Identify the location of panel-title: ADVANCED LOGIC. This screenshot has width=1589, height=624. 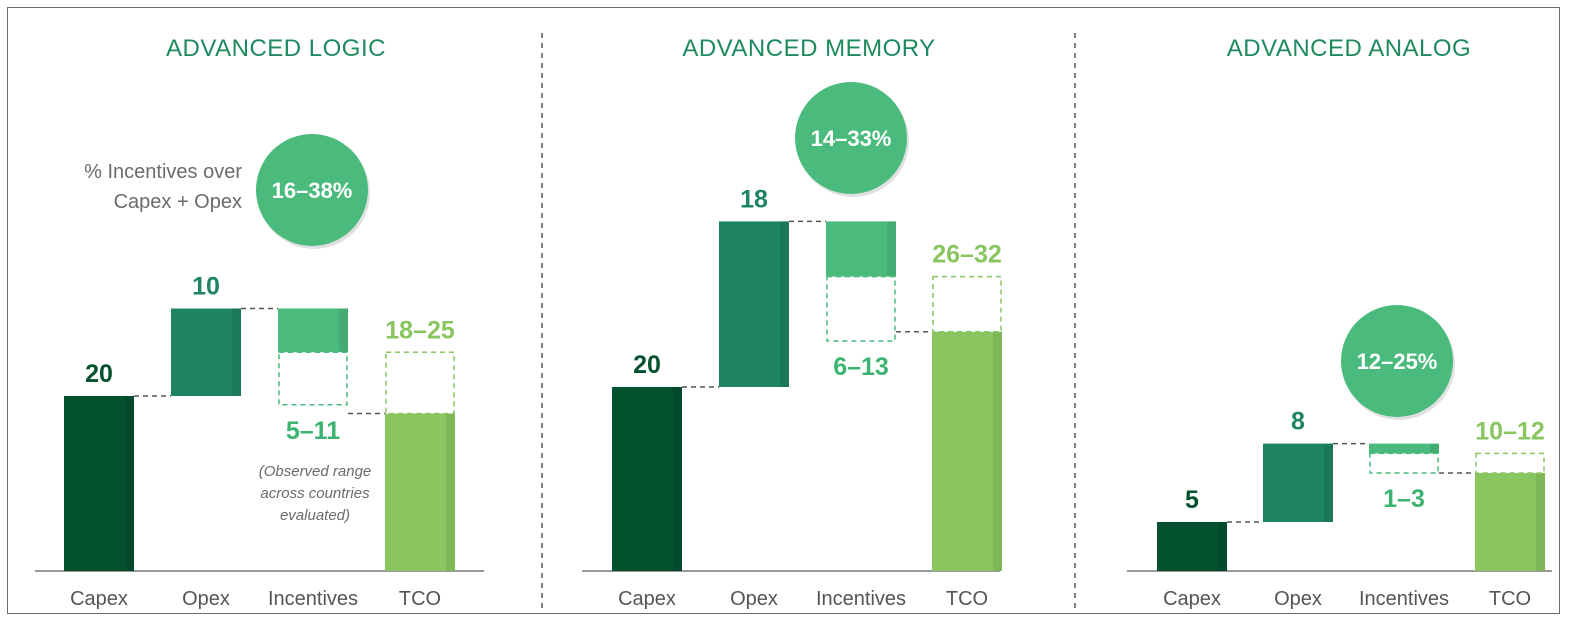
(276, 48).